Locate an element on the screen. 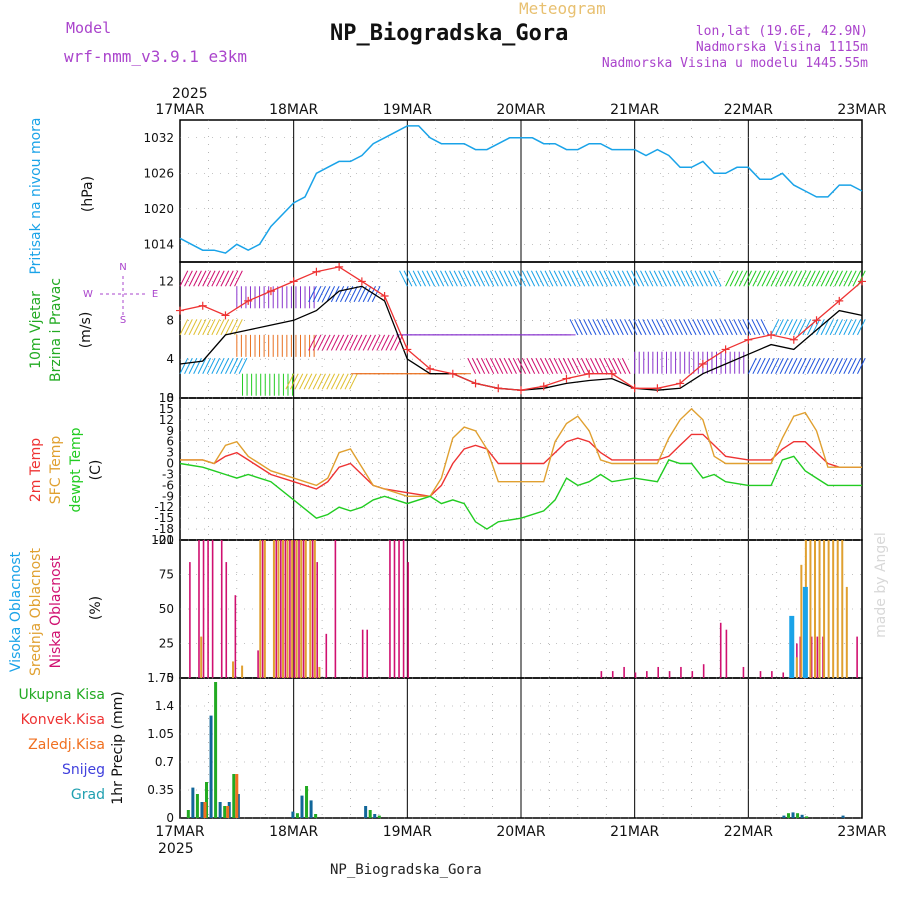  time-label-bottom: 18MAR is located at coordinates (293, 832).